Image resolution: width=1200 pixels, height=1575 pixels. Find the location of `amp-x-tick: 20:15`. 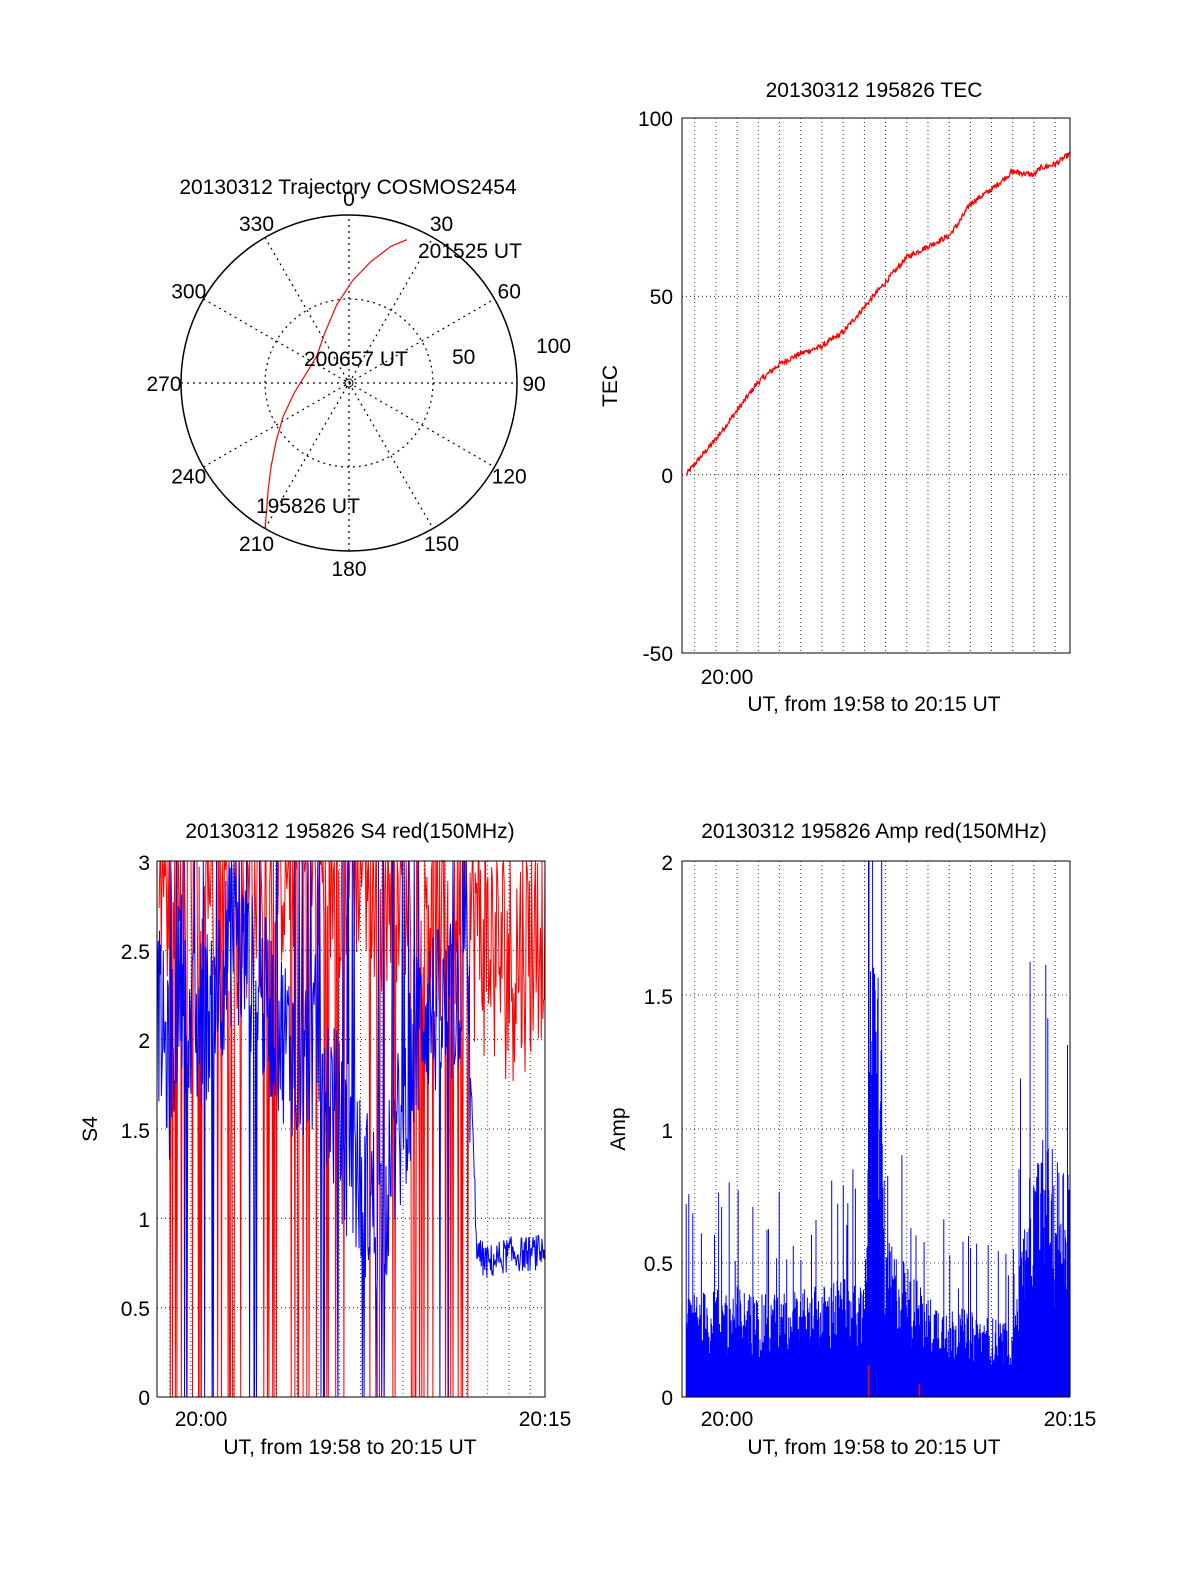

amp-x-tick: 20:15 is located at coordinates (1070, 1419).